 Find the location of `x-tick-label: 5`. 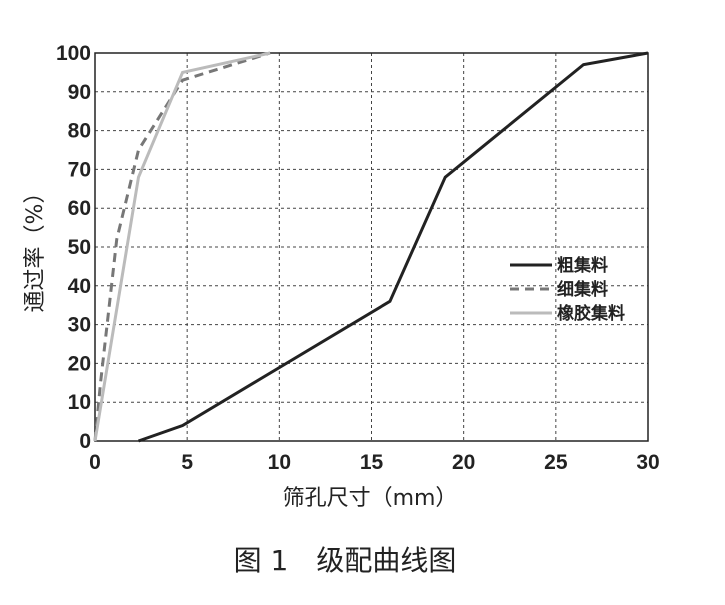

x-tick-label: 5 is located at coordinates (187, 462).